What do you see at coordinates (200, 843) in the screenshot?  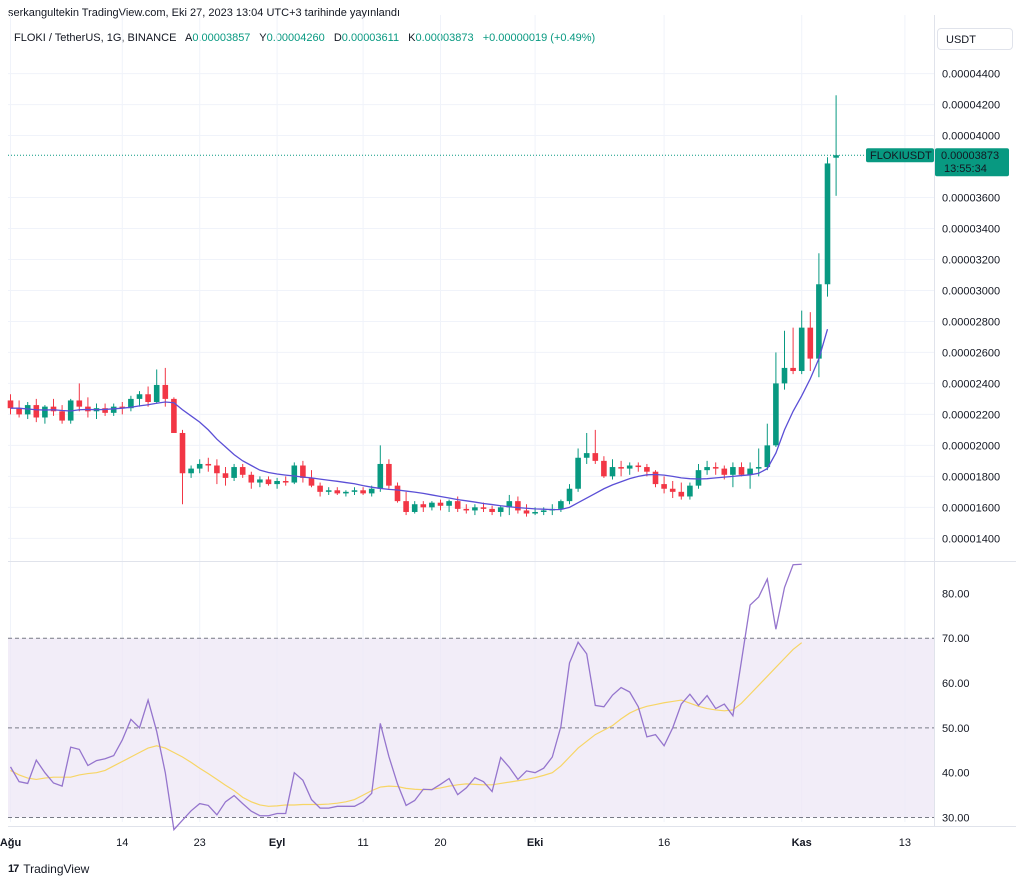 I see `x-tick-label: 23` at bounding box center [200, 843].